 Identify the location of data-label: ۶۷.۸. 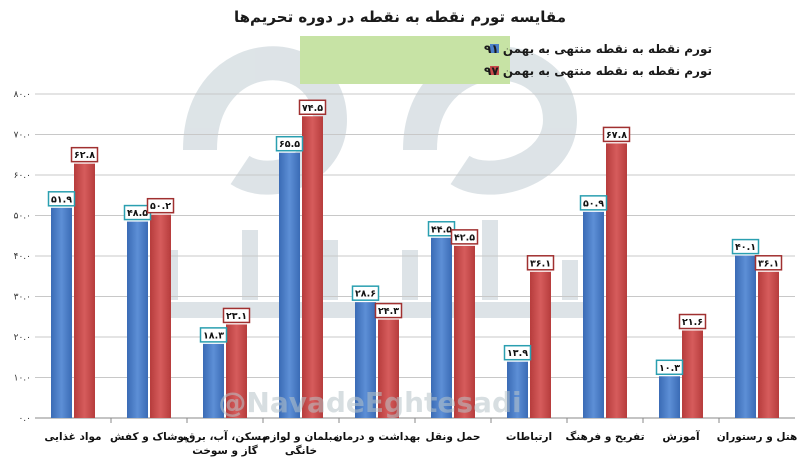
(616, 135).